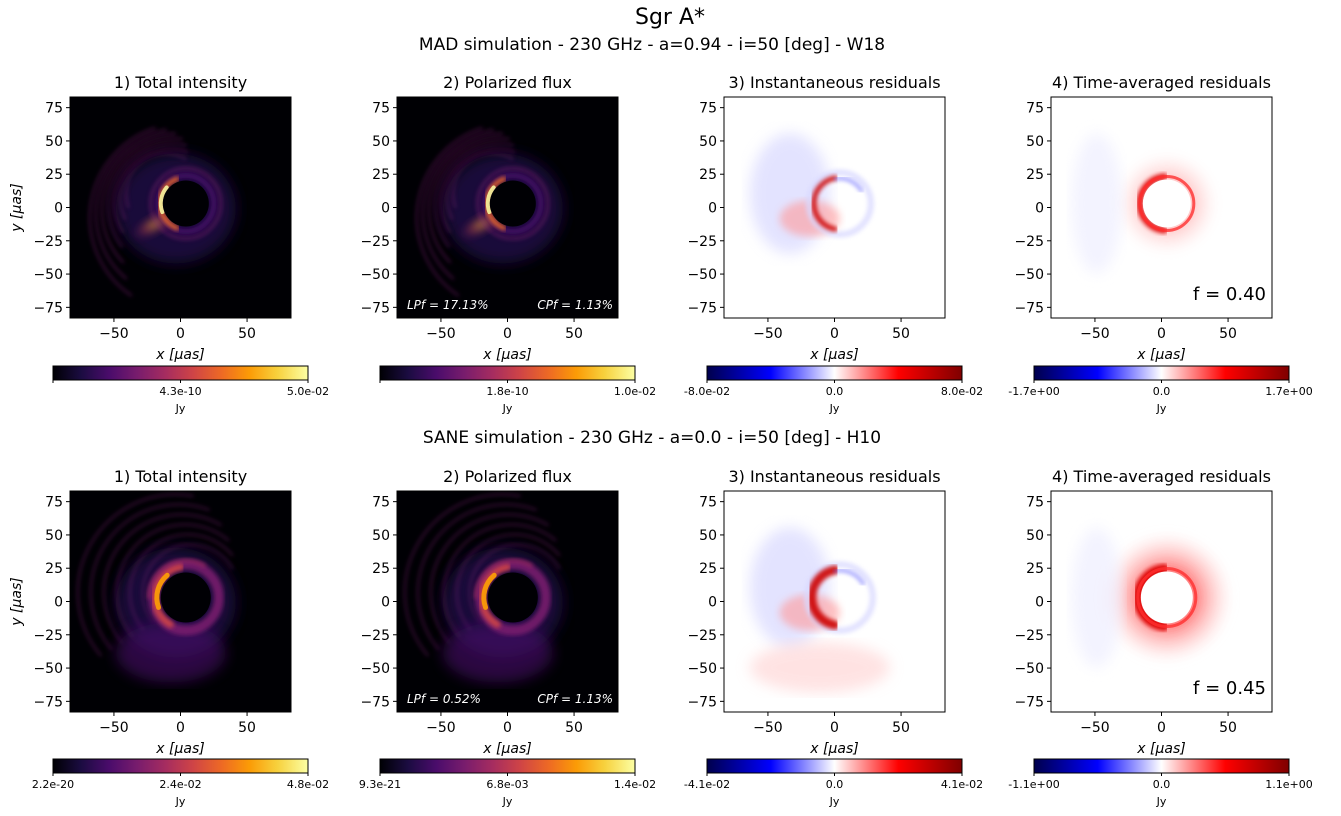 The image size is (1341, 816). I want to click on panel-title: 4) Time-averaged residuals, so click(1161, 82).